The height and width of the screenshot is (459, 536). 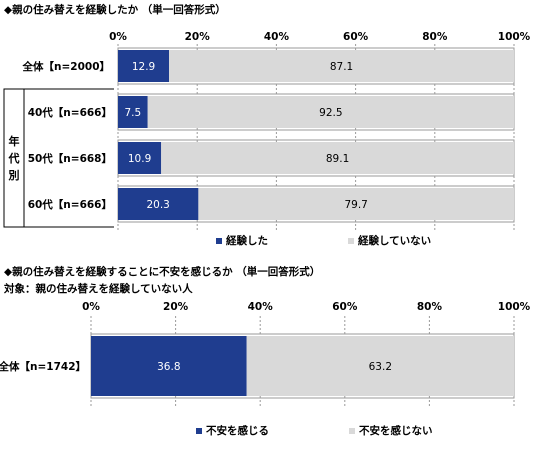 What do you see at coordinates (43, 366) in the screenshot?
I see `chart2-category-label: 全体【n=1742】` at bounding box center [43, 366].